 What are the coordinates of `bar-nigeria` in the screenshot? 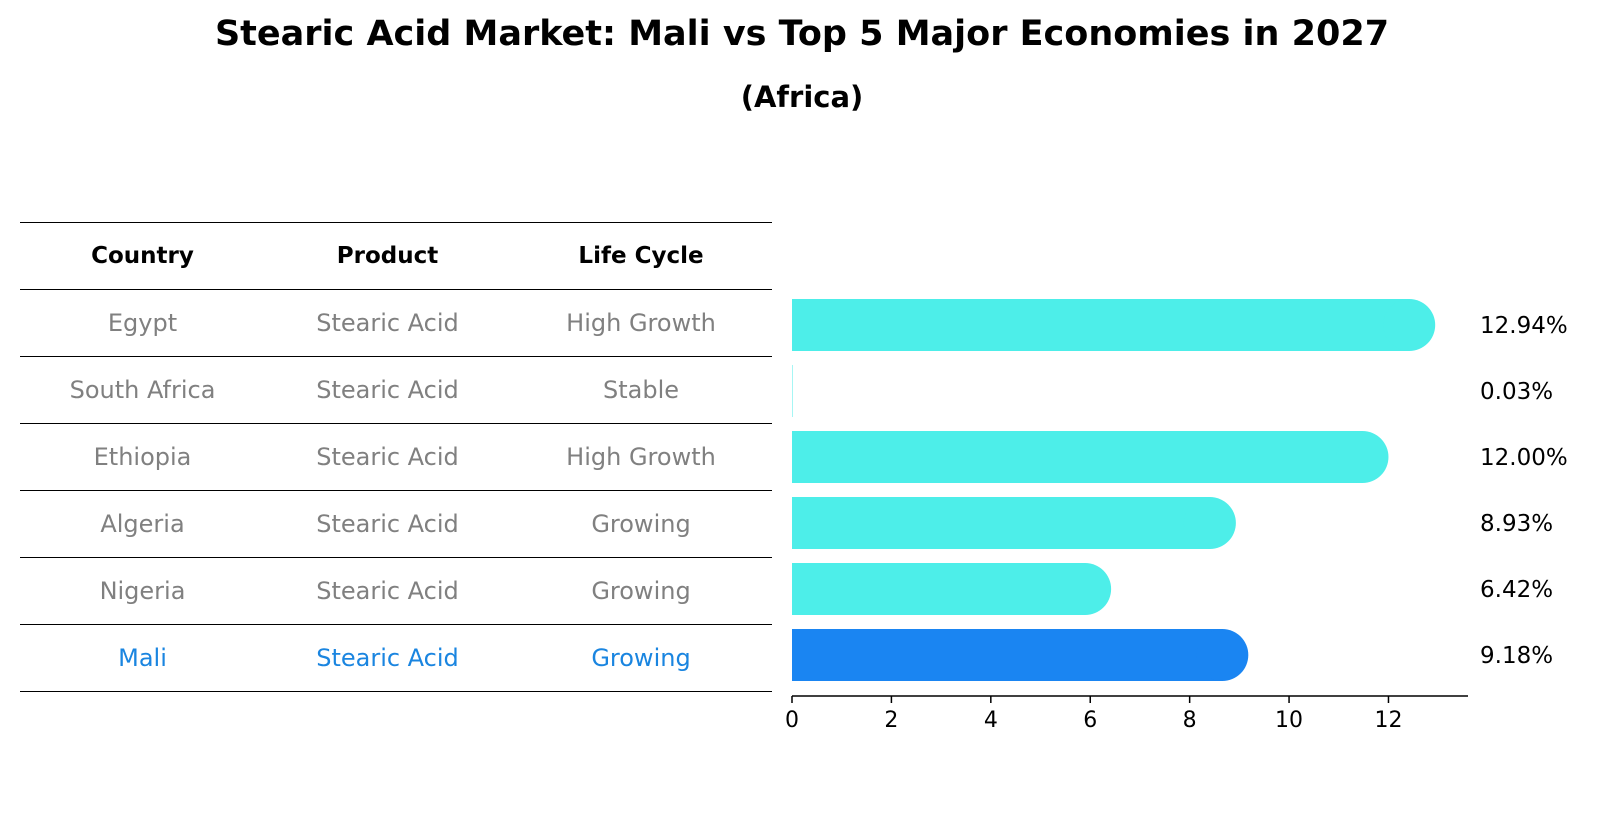 It's located at (939, 589).